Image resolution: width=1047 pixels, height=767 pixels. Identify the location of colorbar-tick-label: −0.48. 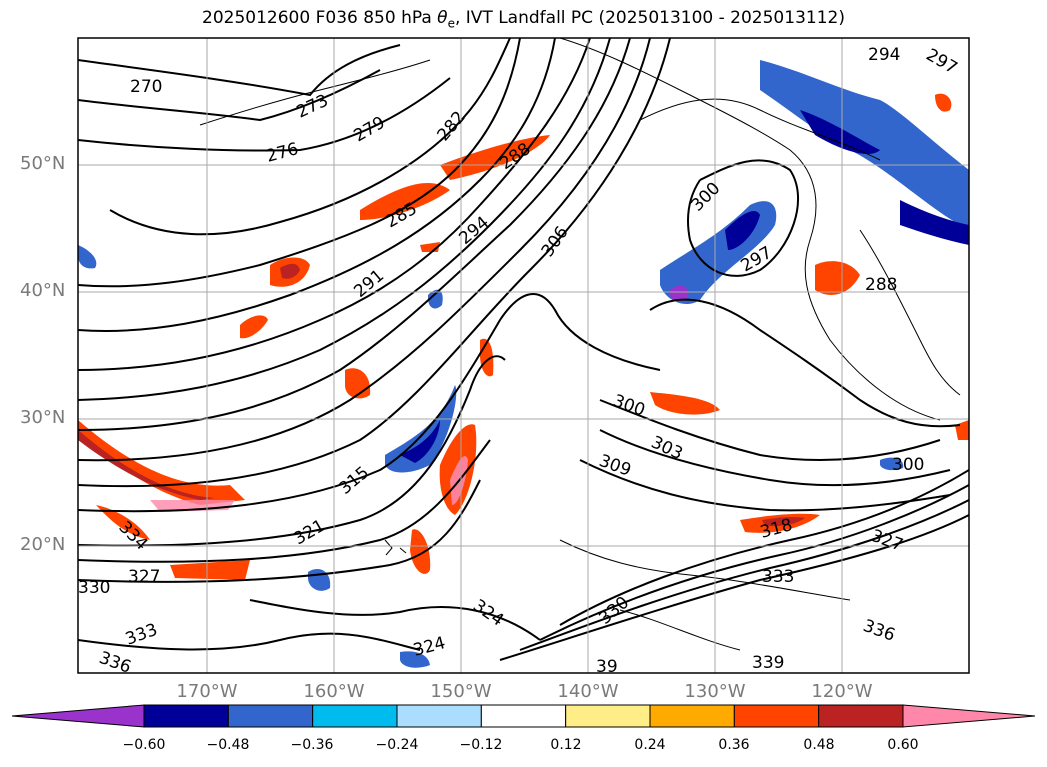
(228, 745).